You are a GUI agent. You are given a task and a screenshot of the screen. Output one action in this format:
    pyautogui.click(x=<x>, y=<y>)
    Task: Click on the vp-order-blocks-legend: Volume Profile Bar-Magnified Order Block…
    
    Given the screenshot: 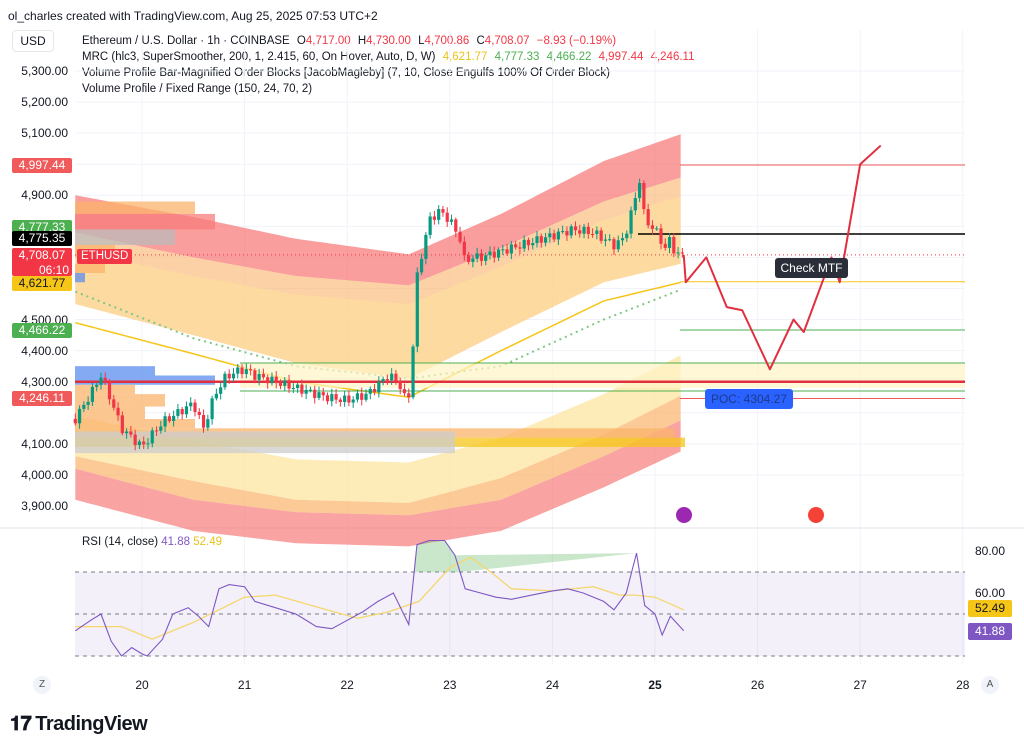 What is the action you would take?
    pyautogui.click(x=346, y=73)
    